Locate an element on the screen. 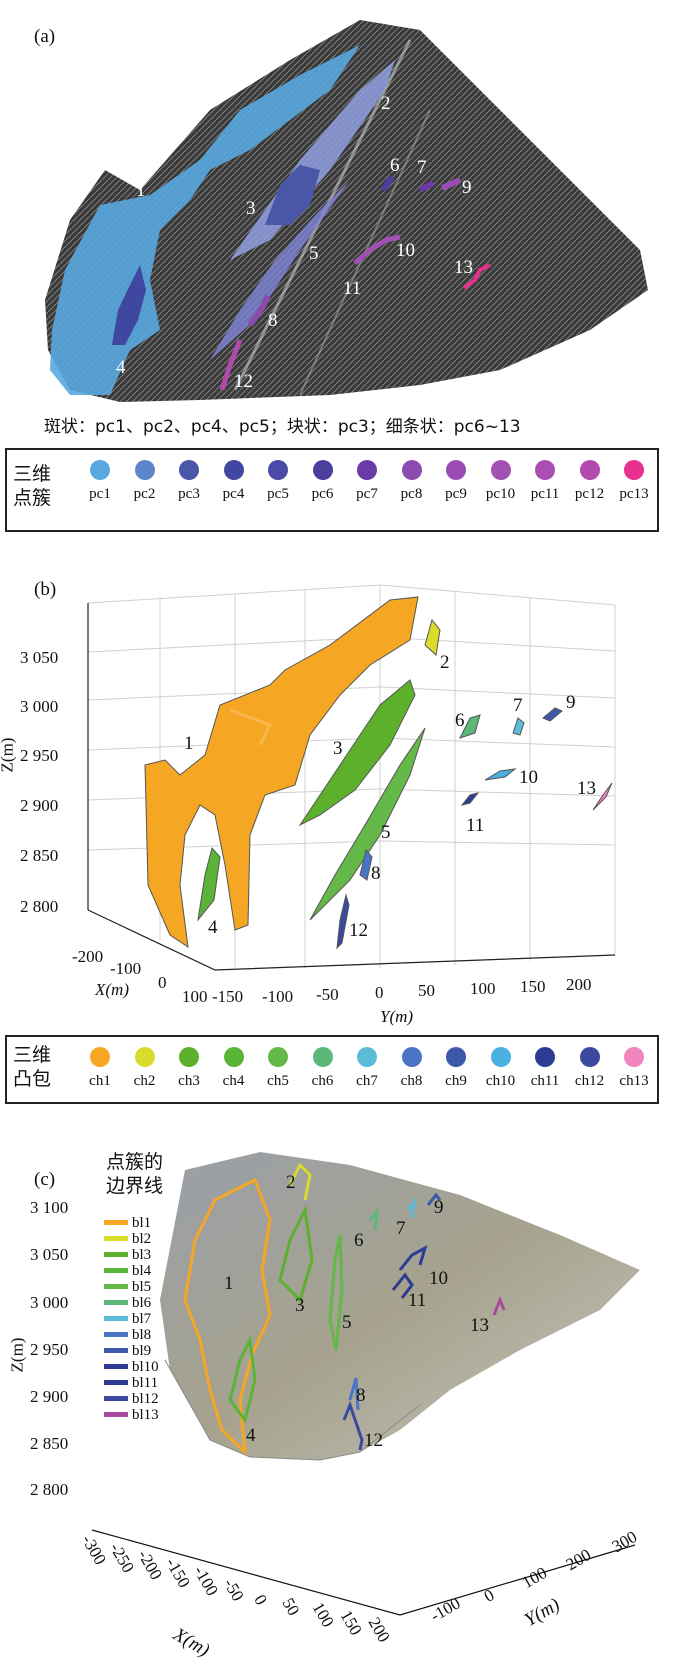 The height and width of the screenshot is (1676, 700). legend-label: bl12 is located at coordinates (145, 1399).